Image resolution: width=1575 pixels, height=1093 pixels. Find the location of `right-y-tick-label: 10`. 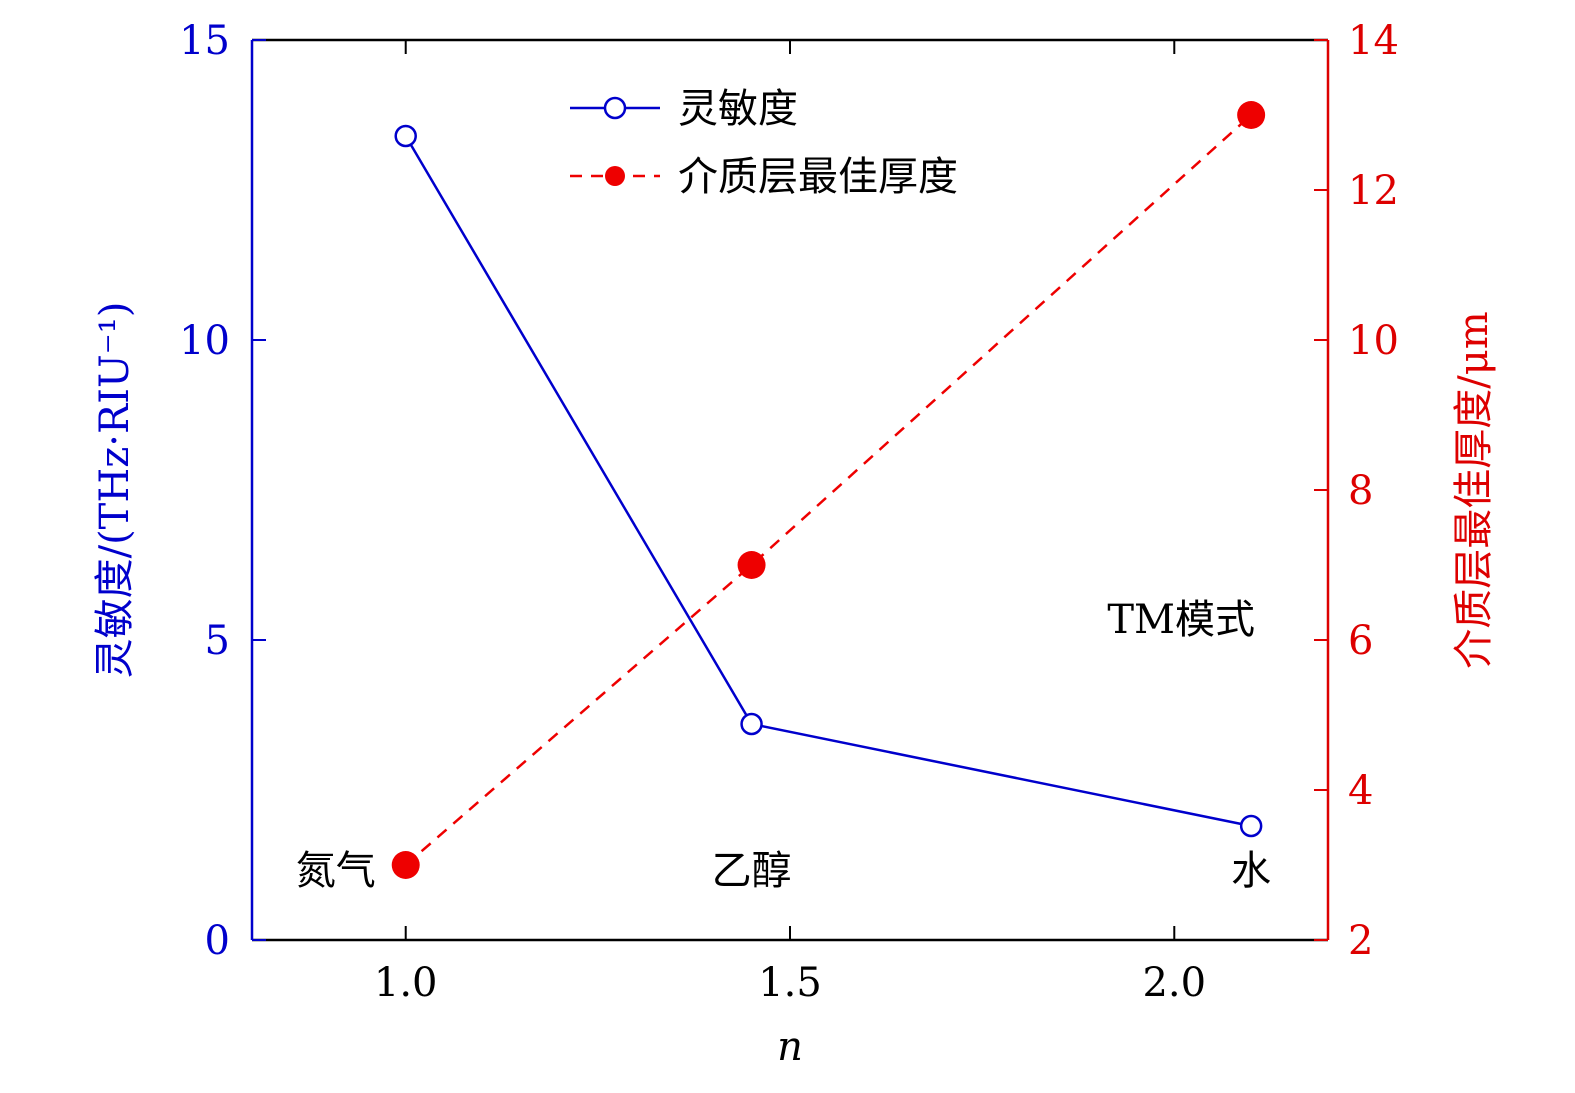

right-y-tick-label: 10 is located at coordinates (1373, 341).